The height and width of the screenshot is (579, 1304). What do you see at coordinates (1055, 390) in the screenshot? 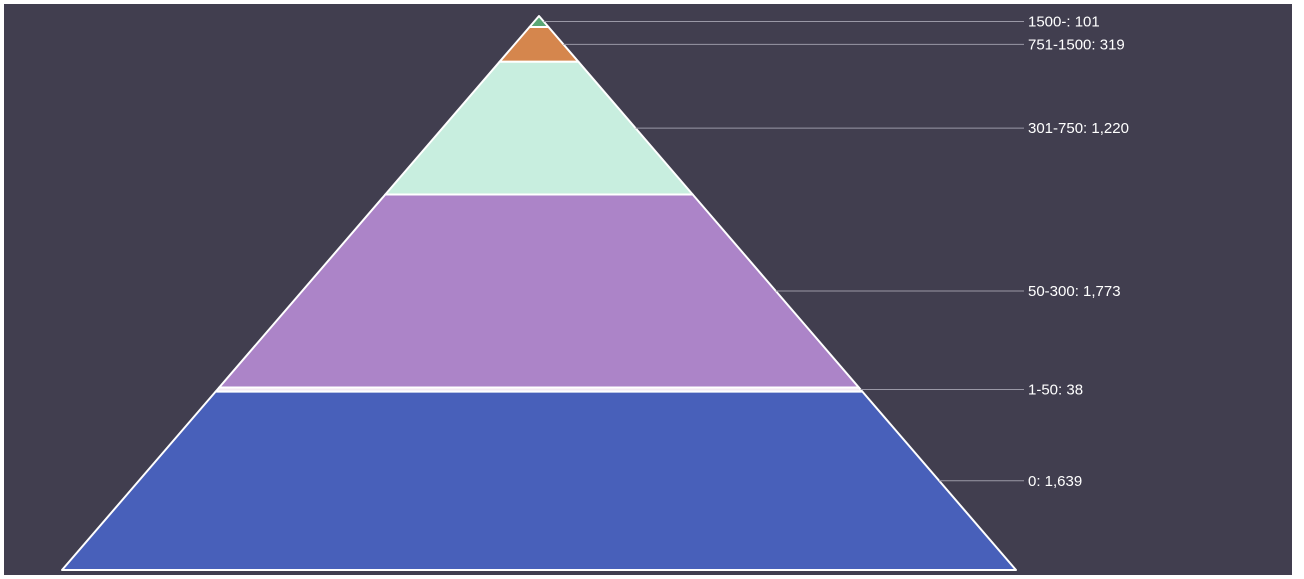
I see `segment-label-1-50: 1-50: 38` at bounding box center [1055, 390].